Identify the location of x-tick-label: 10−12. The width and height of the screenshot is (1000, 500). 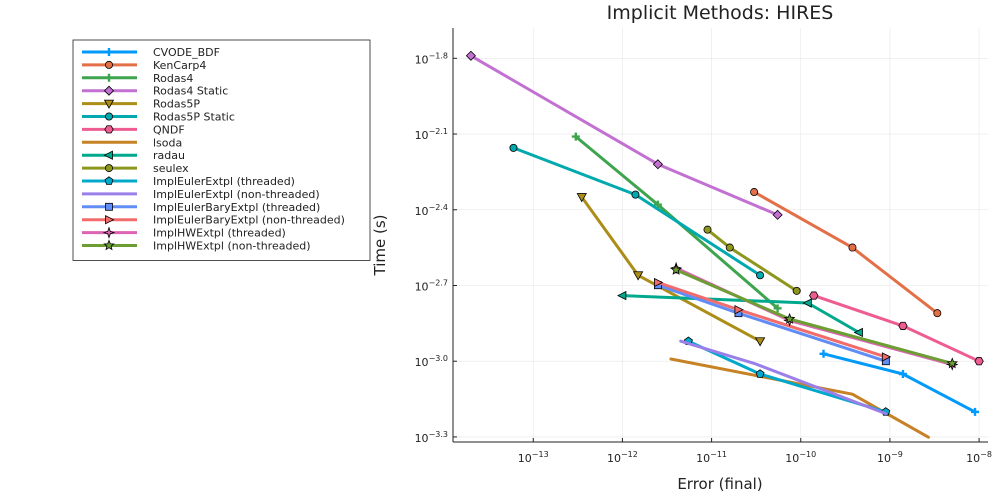
(622, 457).